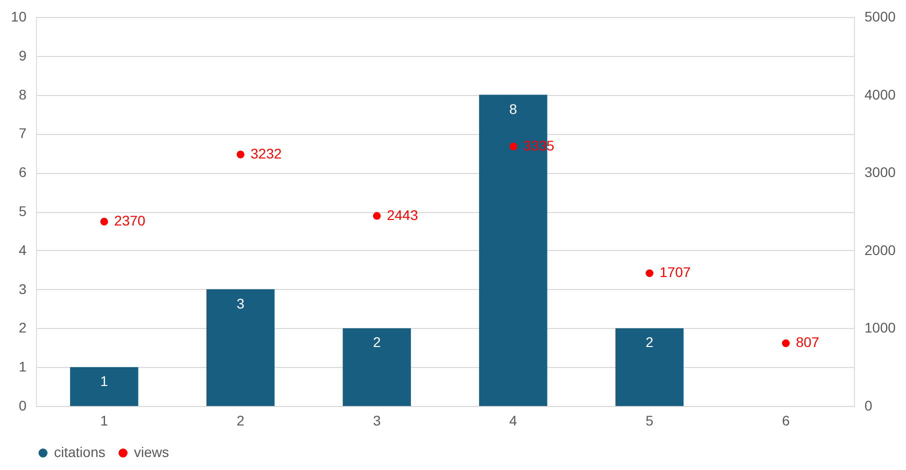  I want to click on y-tick-label: 4, so click(22, 250).